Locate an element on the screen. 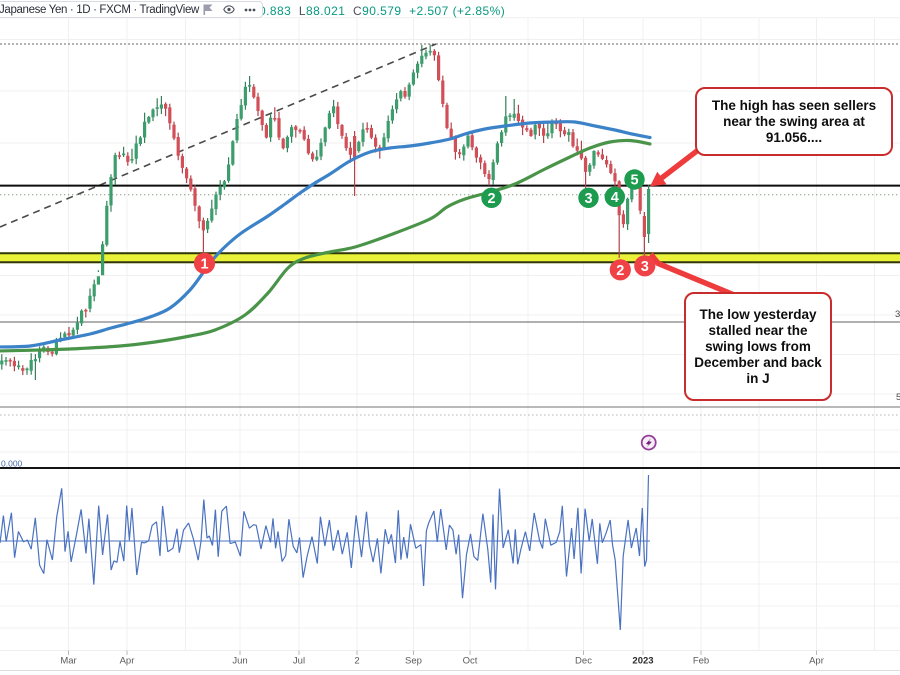 The width and height of the screenshot is (900, 675). svg-text: Jul is located at coordinates (299, 661).